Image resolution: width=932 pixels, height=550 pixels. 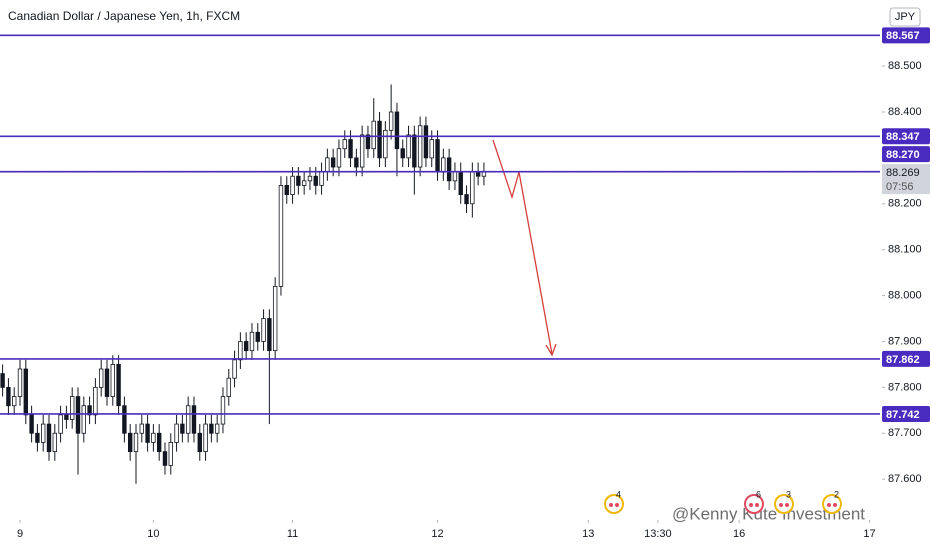 What do you see at coordinates (905, 66) in the screenshot?
I see `y-tick-label: 88.500` at bounding box center [905, 66].